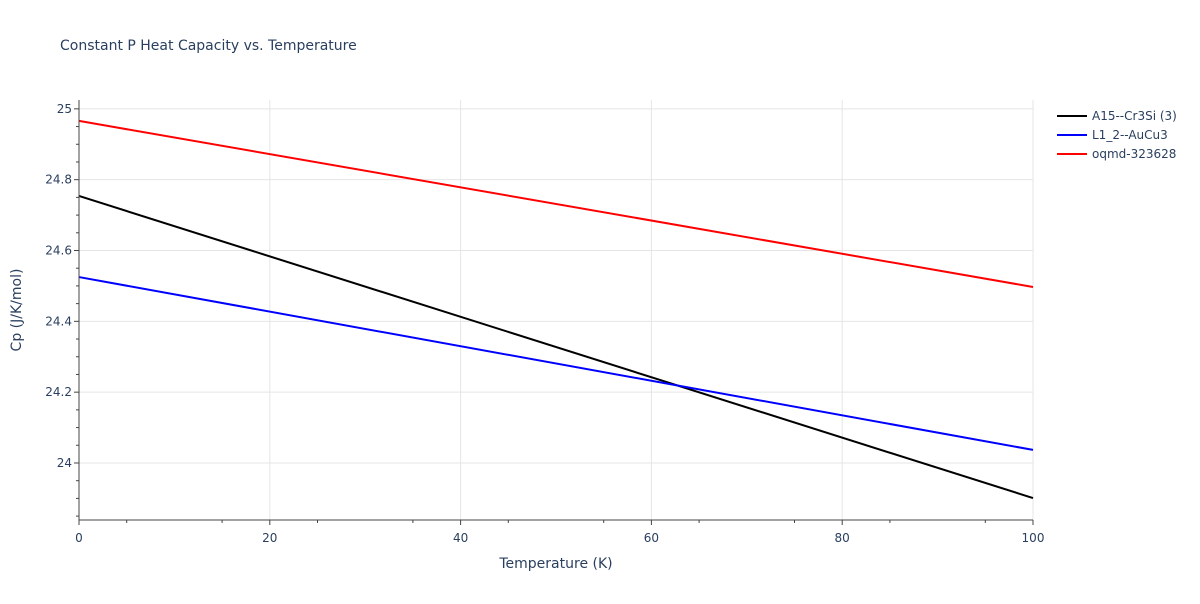 The width and height of the screenshot is (1200, 604). Describe the element at coordinates (842, 538) in the screenshot. I see `x-tick-label: 80` at that location.